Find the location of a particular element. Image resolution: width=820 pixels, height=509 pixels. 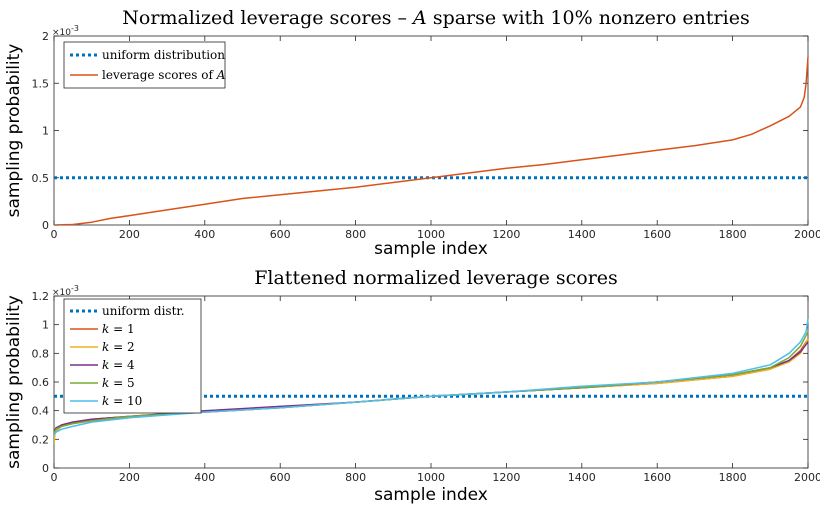

legend-label-6: k = 10 is located at coordinates (122, 401).